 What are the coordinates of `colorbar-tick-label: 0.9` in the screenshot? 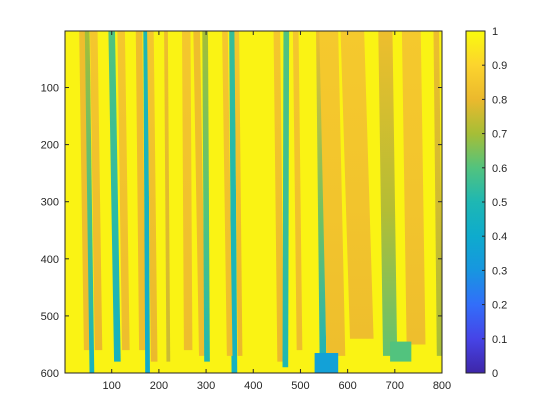 It's located at (499, 66).